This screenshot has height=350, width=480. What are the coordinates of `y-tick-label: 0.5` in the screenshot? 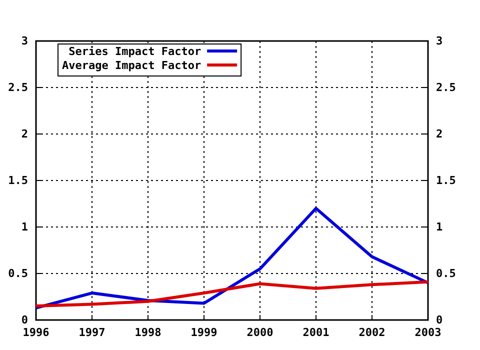 It's located at (18, 273).